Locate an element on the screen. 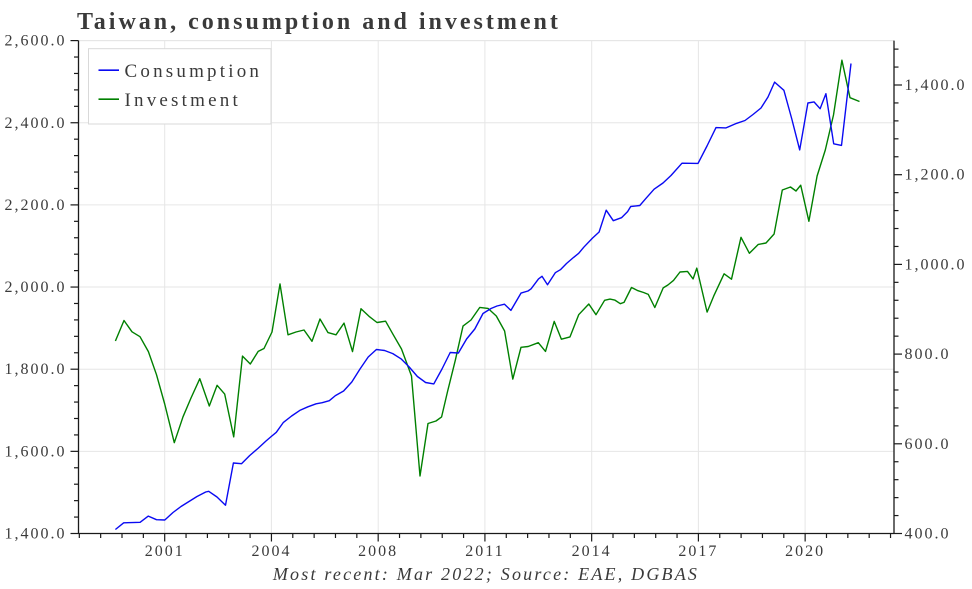  svg-text: 1,000.0 is located at coordinates (936, 264).